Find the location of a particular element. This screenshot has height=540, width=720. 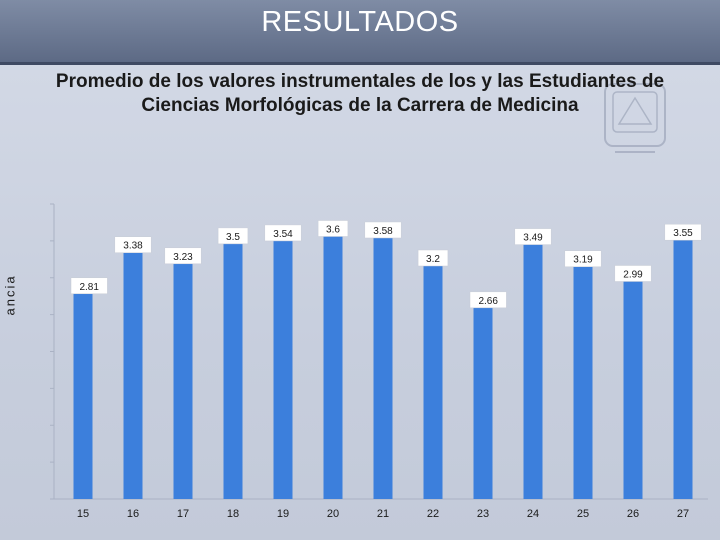

data-label: 3.19 is located at coordinates (583, 260).